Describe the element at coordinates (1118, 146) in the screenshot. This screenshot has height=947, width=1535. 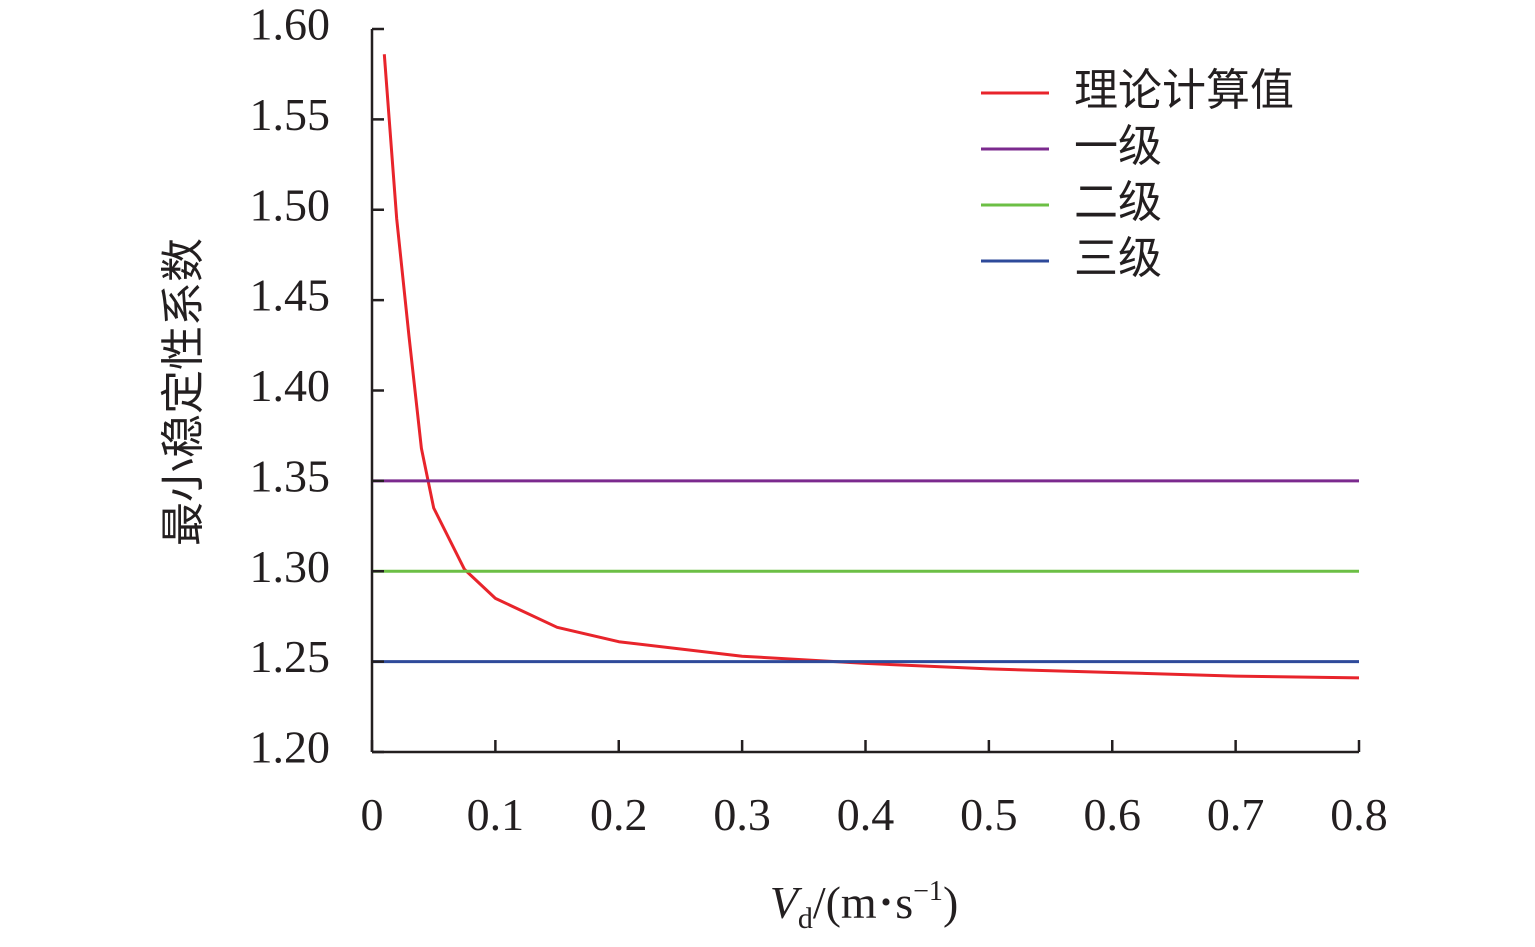
I see `legend-label-2: 一级` at that location.